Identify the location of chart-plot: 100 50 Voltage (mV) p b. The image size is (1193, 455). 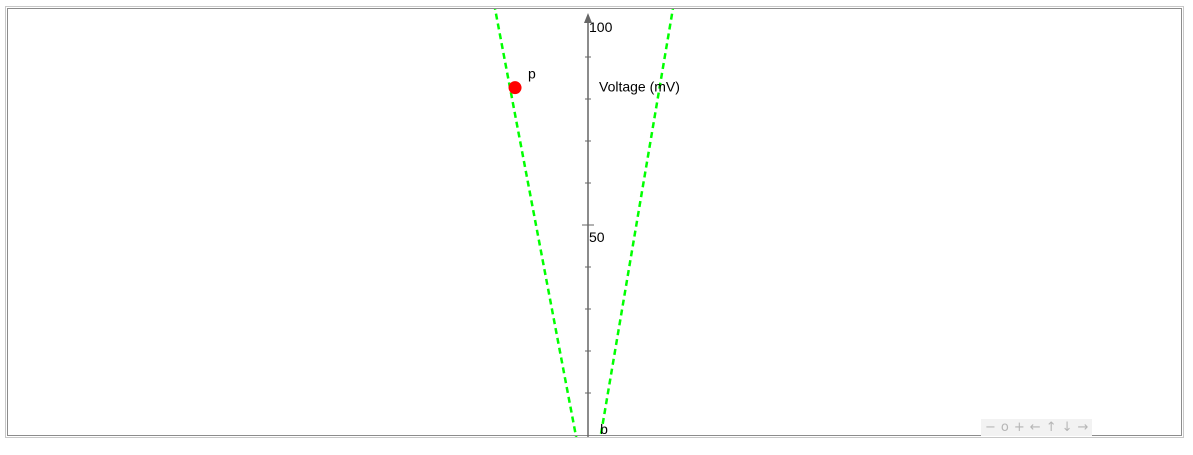
(586, 223).